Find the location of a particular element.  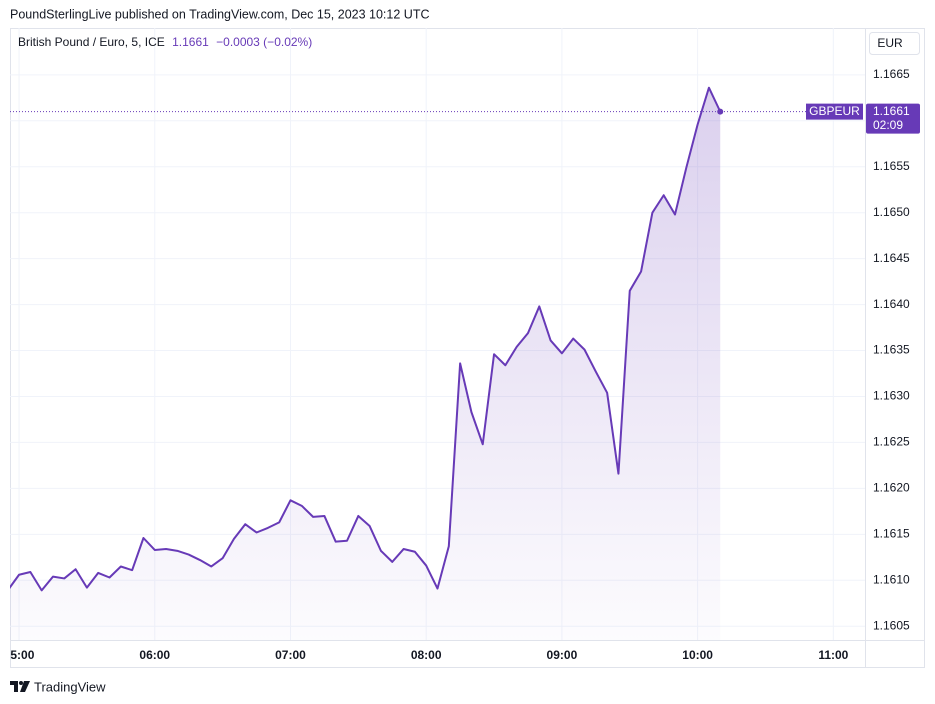

x-tick-label: 07:00 is located at coordinates (290, 655).